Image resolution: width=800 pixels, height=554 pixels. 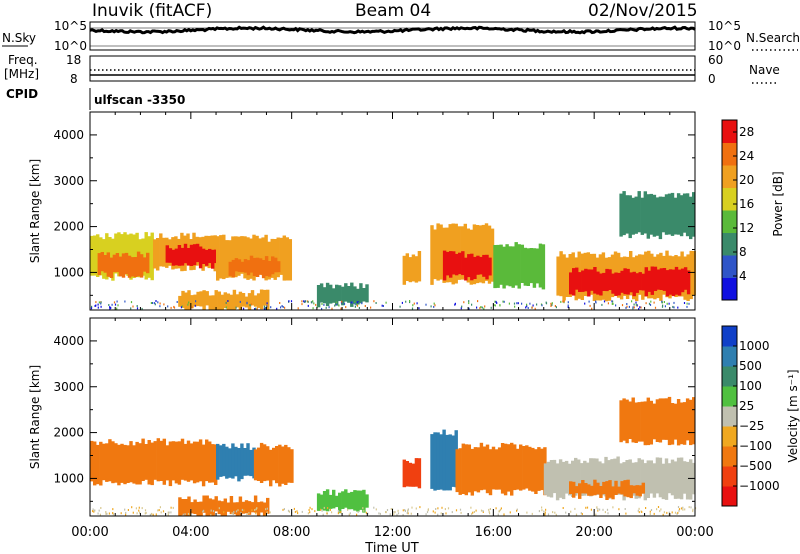 I want to click on y-tick-label: 2000, so click(x=68, y=433).